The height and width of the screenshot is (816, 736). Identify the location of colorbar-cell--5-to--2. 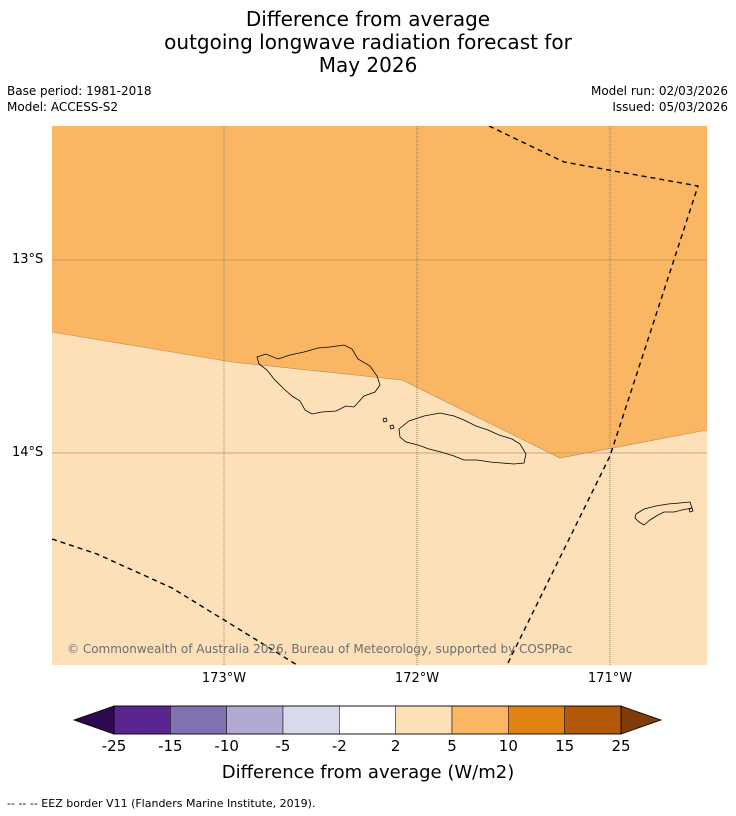
(311, 720).